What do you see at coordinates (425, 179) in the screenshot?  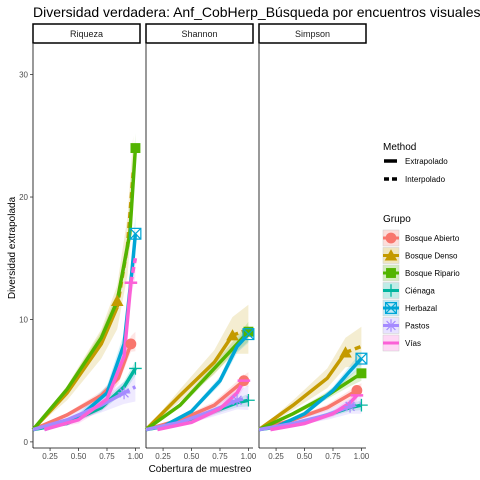 I see `method-legend-label: Interpolado` at bounding box center [425, 179].